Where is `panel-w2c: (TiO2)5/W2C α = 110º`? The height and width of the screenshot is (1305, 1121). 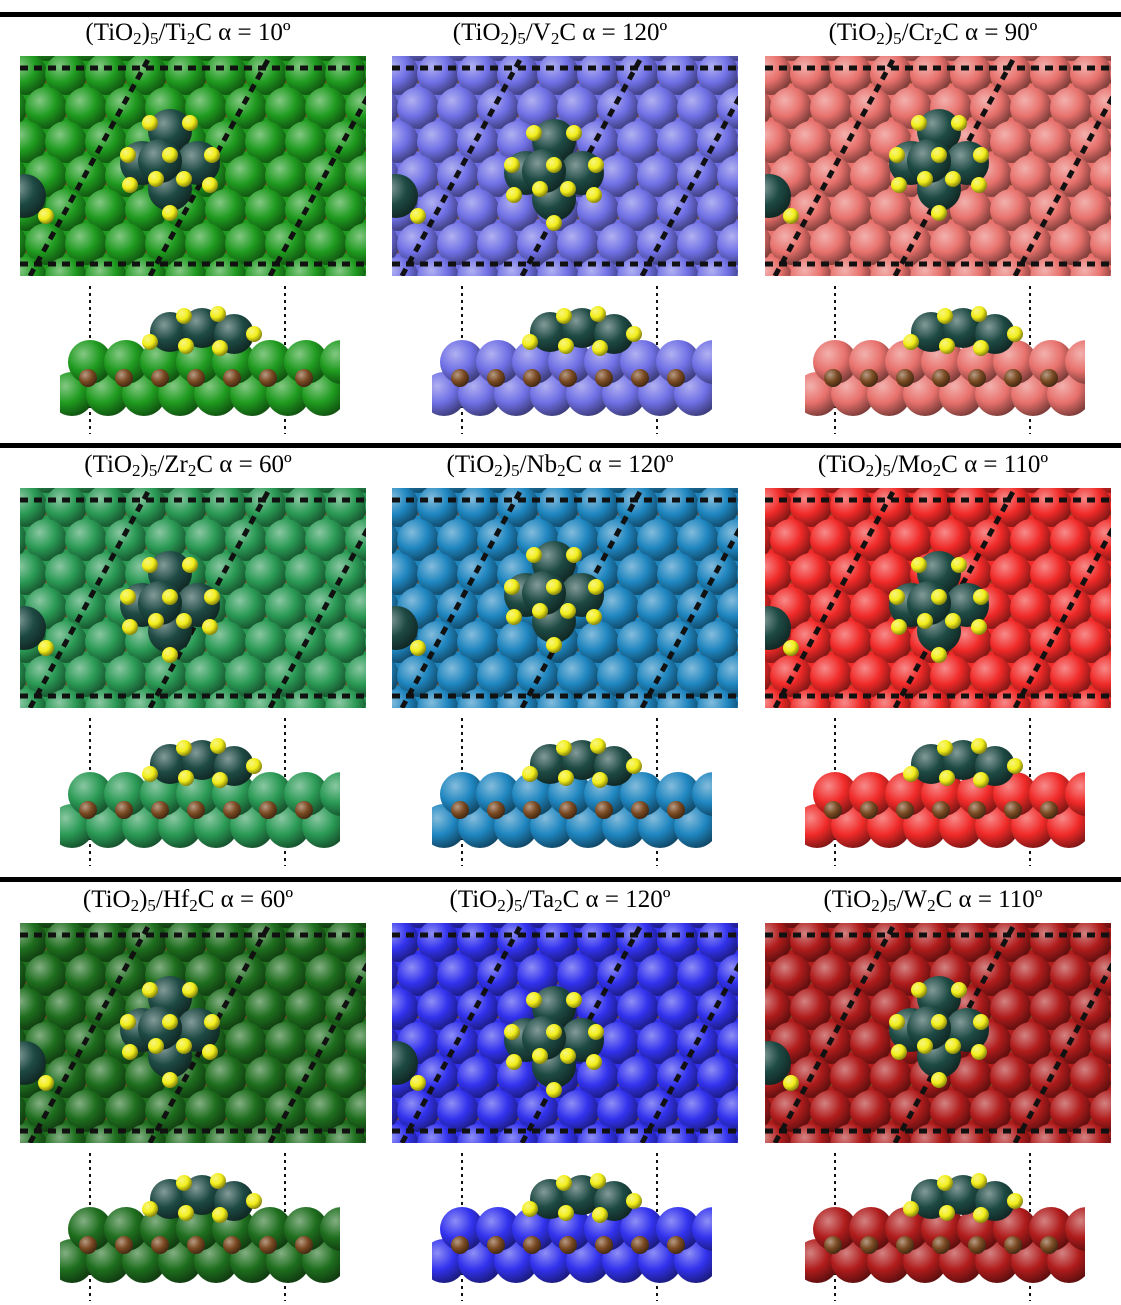
panel-w2c: (TiO2)5/W2C α = 110º is located at coordinates (933, 1095).